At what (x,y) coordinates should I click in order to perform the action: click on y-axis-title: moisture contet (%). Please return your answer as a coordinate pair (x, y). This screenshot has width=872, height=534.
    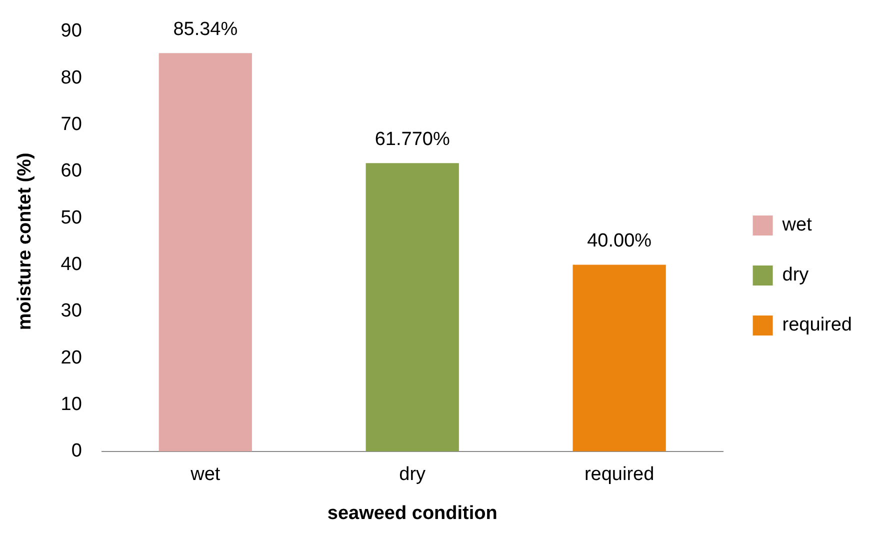
    Looking at the image, I should click on (25, 241).